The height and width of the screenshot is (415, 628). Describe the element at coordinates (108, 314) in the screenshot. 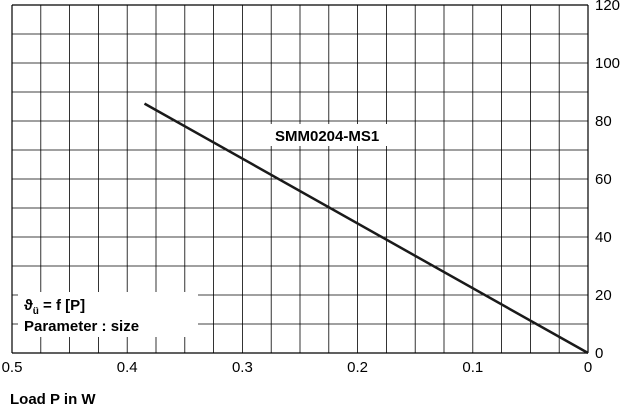

I see `annotation-background` at that location.